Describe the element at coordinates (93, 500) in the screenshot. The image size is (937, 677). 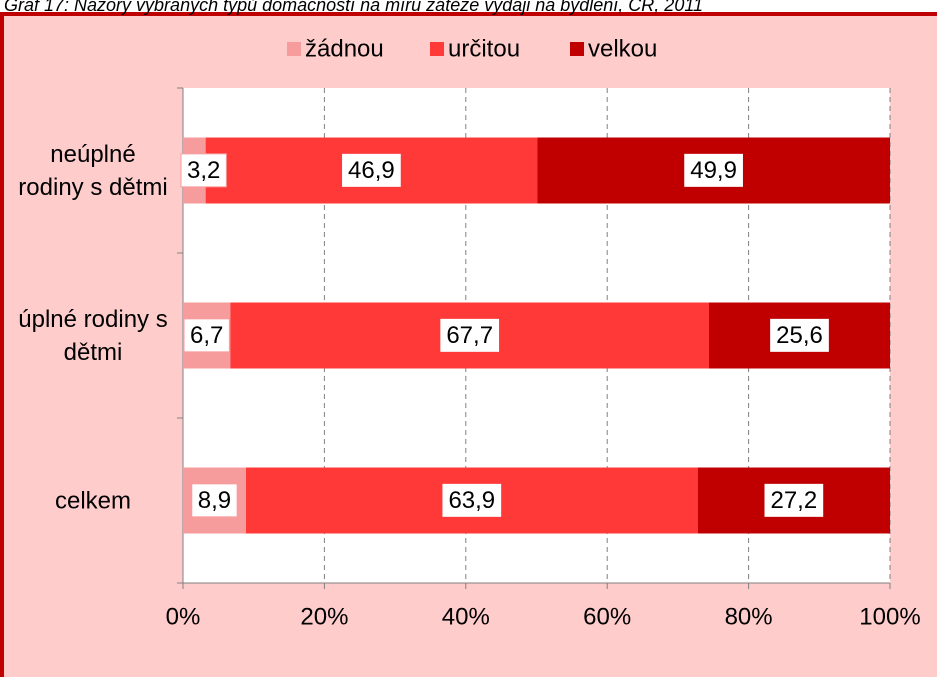
I see `y-tick-label: celkem` at that location.